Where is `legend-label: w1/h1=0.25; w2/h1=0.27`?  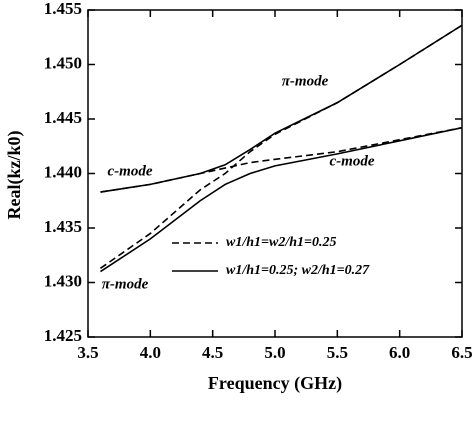
legend-label: w1/h1=0.25; w2/h1=0.27 is located at coordinates (298, 270).